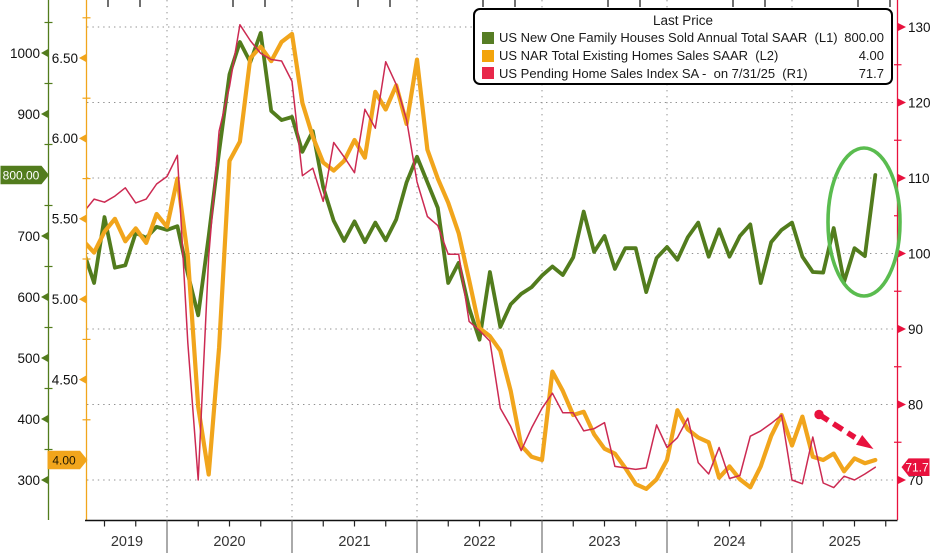 This screenshot has height=554, width=930. Describe the element at coordinates (229, 542) in the screenshot. I see `x-axis-year-label: 2020` at that location.